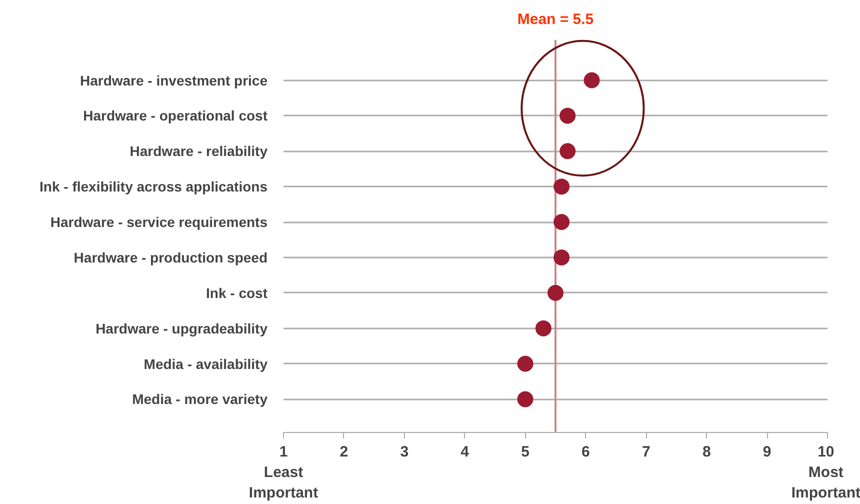 The image size is (860, 504). What do you see at coordinates (525, 452) in the screenshot?
I see `x-tick-label: 5` at bounding box center [525, 452].